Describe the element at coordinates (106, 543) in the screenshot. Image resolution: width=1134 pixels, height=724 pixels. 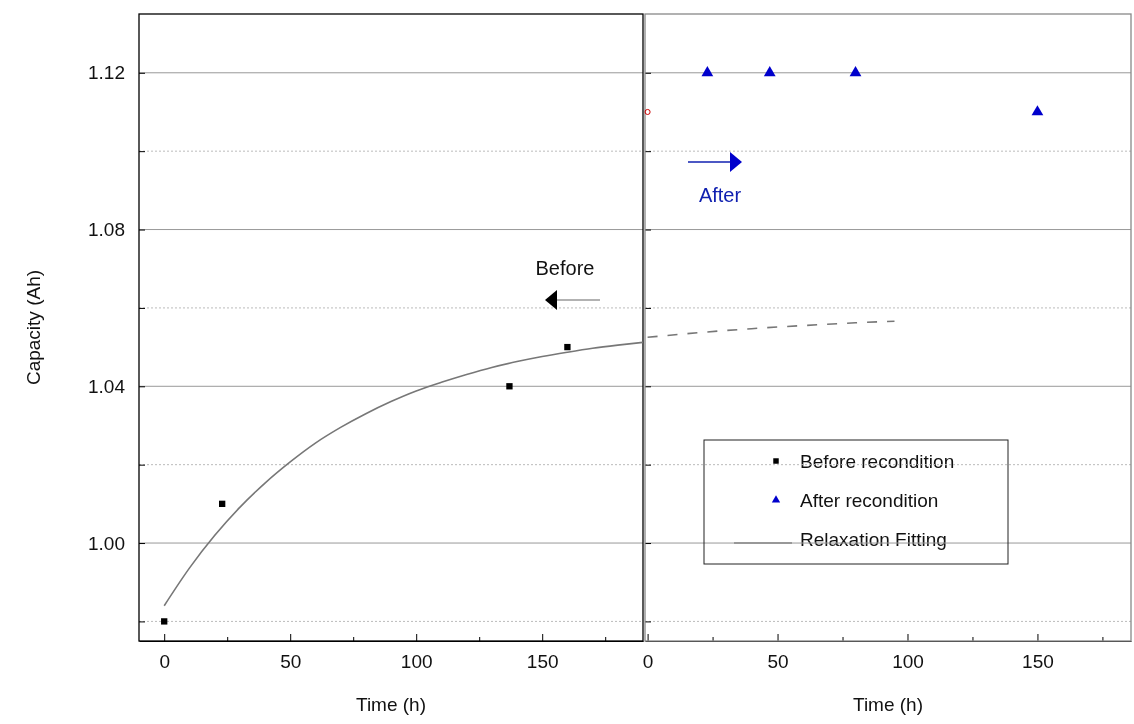
I see `y-tick-label: 1.00` at that location.